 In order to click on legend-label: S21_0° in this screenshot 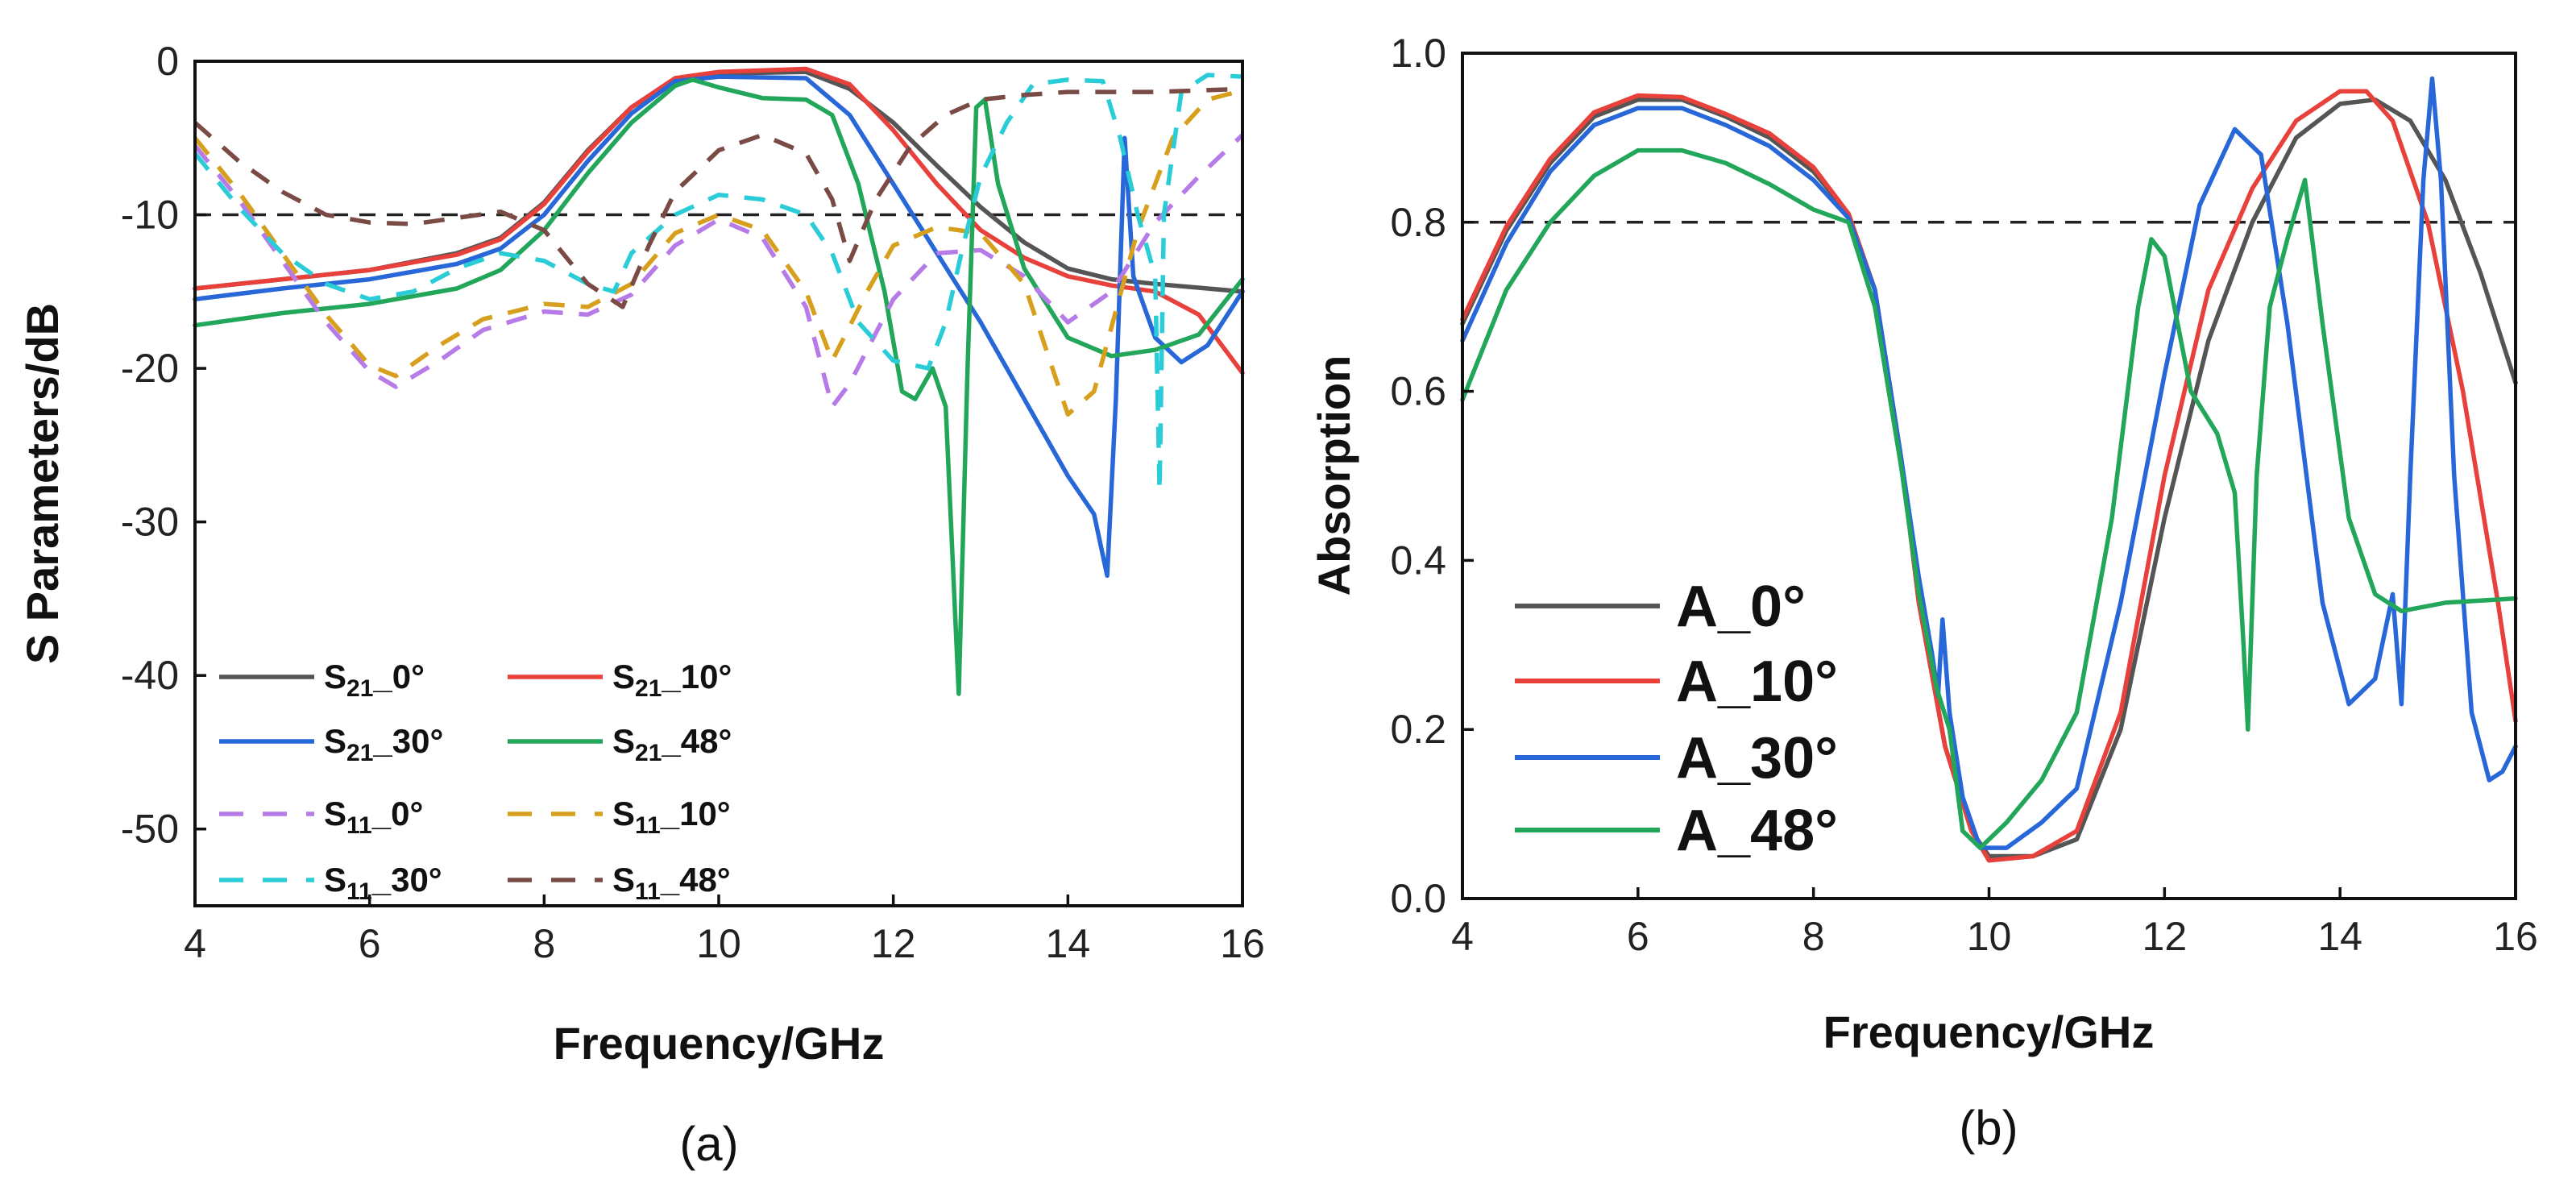, I will do `click(374, 680)`.